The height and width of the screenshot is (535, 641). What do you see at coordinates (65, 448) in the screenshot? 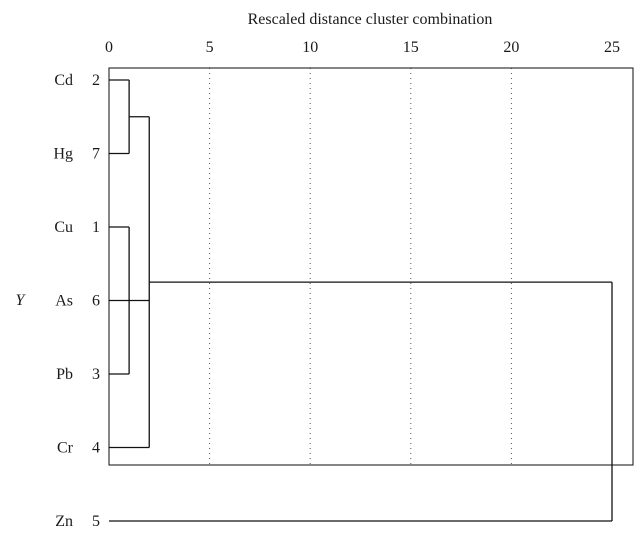
I see `leaf-name-cr: Cr` at bounding box center [65, 448].